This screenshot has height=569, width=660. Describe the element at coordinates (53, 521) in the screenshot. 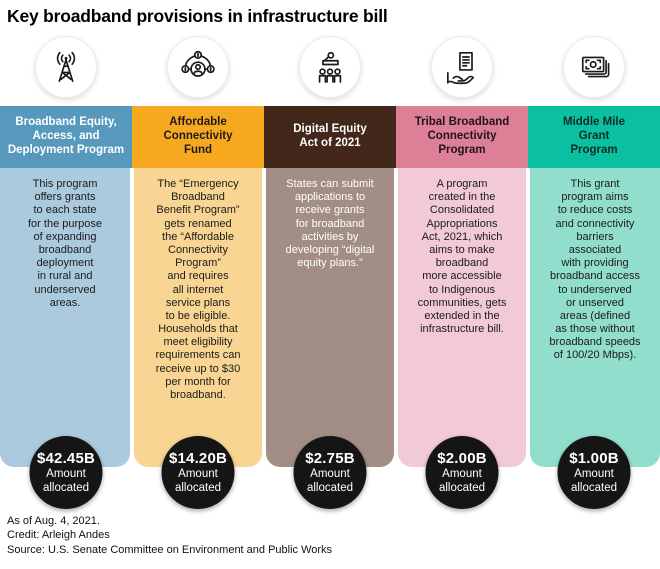

I see `as-of-date: As of Aug. 4, 2021.` at that location.